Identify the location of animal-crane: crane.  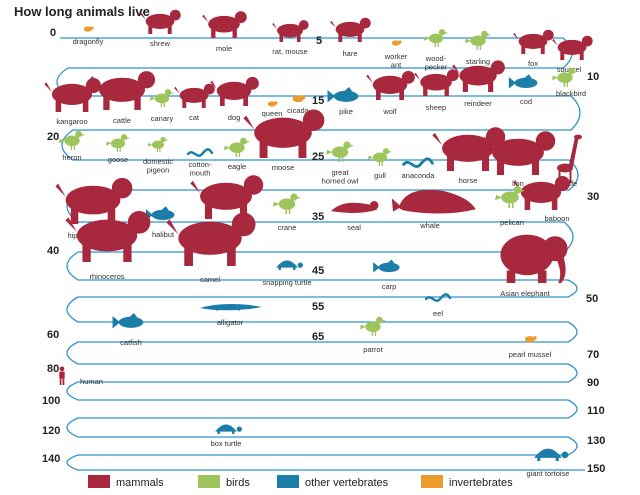
(287, 212).